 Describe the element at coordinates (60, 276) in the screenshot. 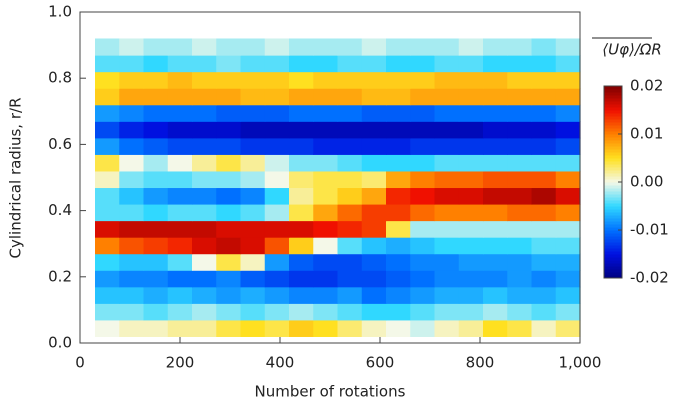

I see `y-tick-label: 0.2` at that location.